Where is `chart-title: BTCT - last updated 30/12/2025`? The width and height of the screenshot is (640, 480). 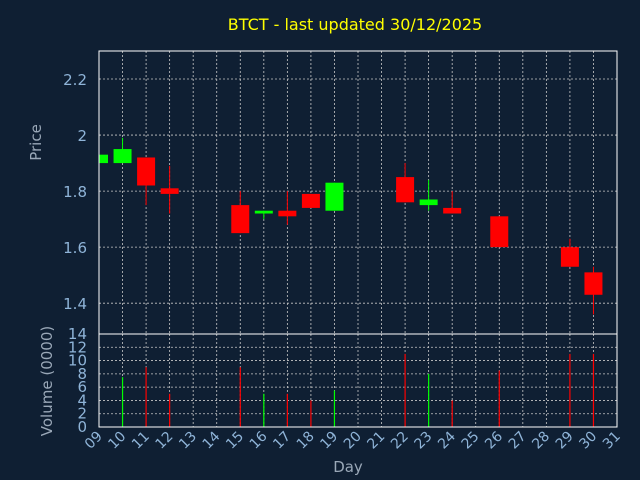
chart-title: BTCT - last updated 30/12/2025 is located at coordinates (355, 24).